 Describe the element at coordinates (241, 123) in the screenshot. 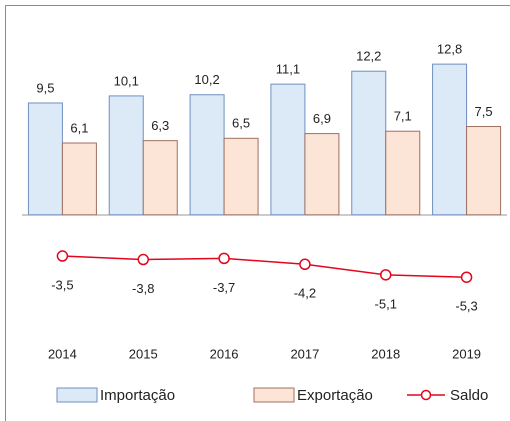

I see `data-label: 6,5` at that location.